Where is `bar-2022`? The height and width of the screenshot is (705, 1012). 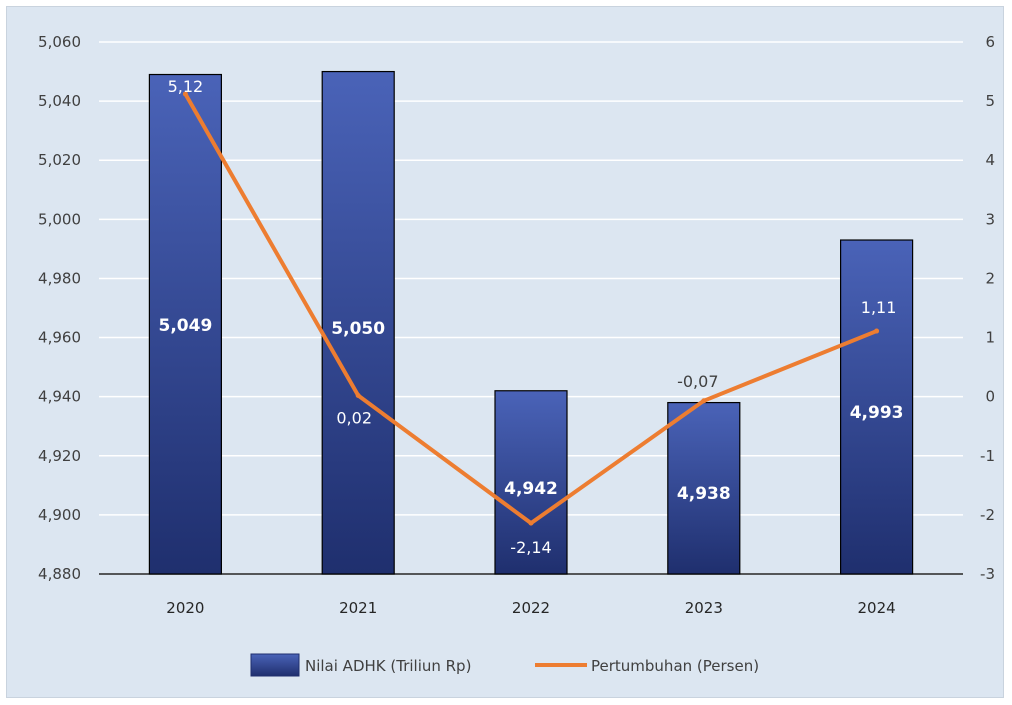 bar-2022 is located at coordinates (531, 482).